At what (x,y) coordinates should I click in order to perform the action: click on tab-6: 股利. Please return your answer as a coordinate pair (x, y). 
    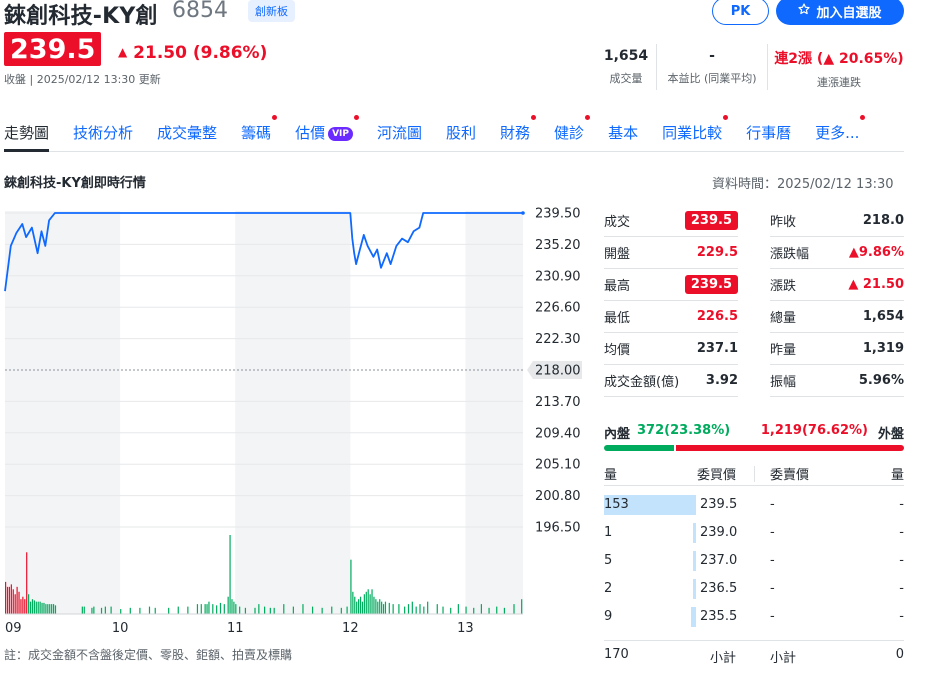
    Looking at the image, I should click on (461, 131).